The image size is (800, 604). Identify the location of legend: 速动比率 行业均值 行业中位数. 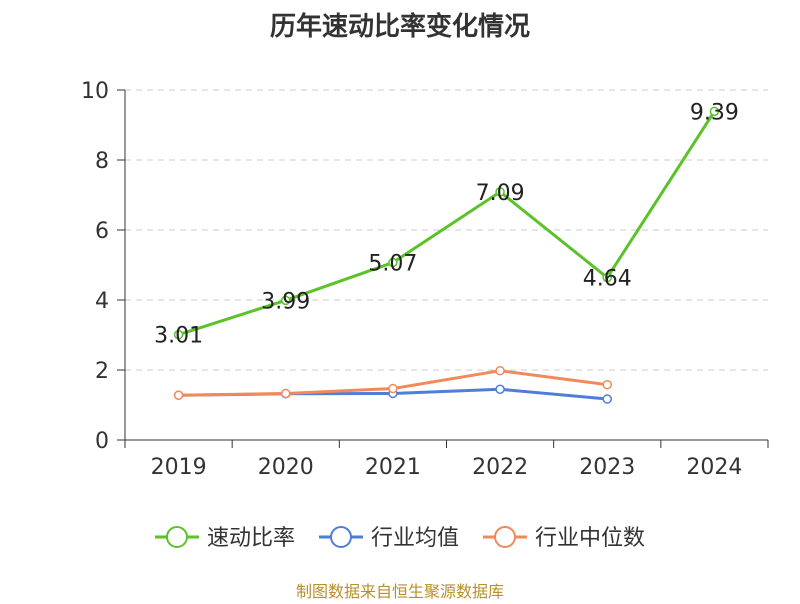
(400, 538).